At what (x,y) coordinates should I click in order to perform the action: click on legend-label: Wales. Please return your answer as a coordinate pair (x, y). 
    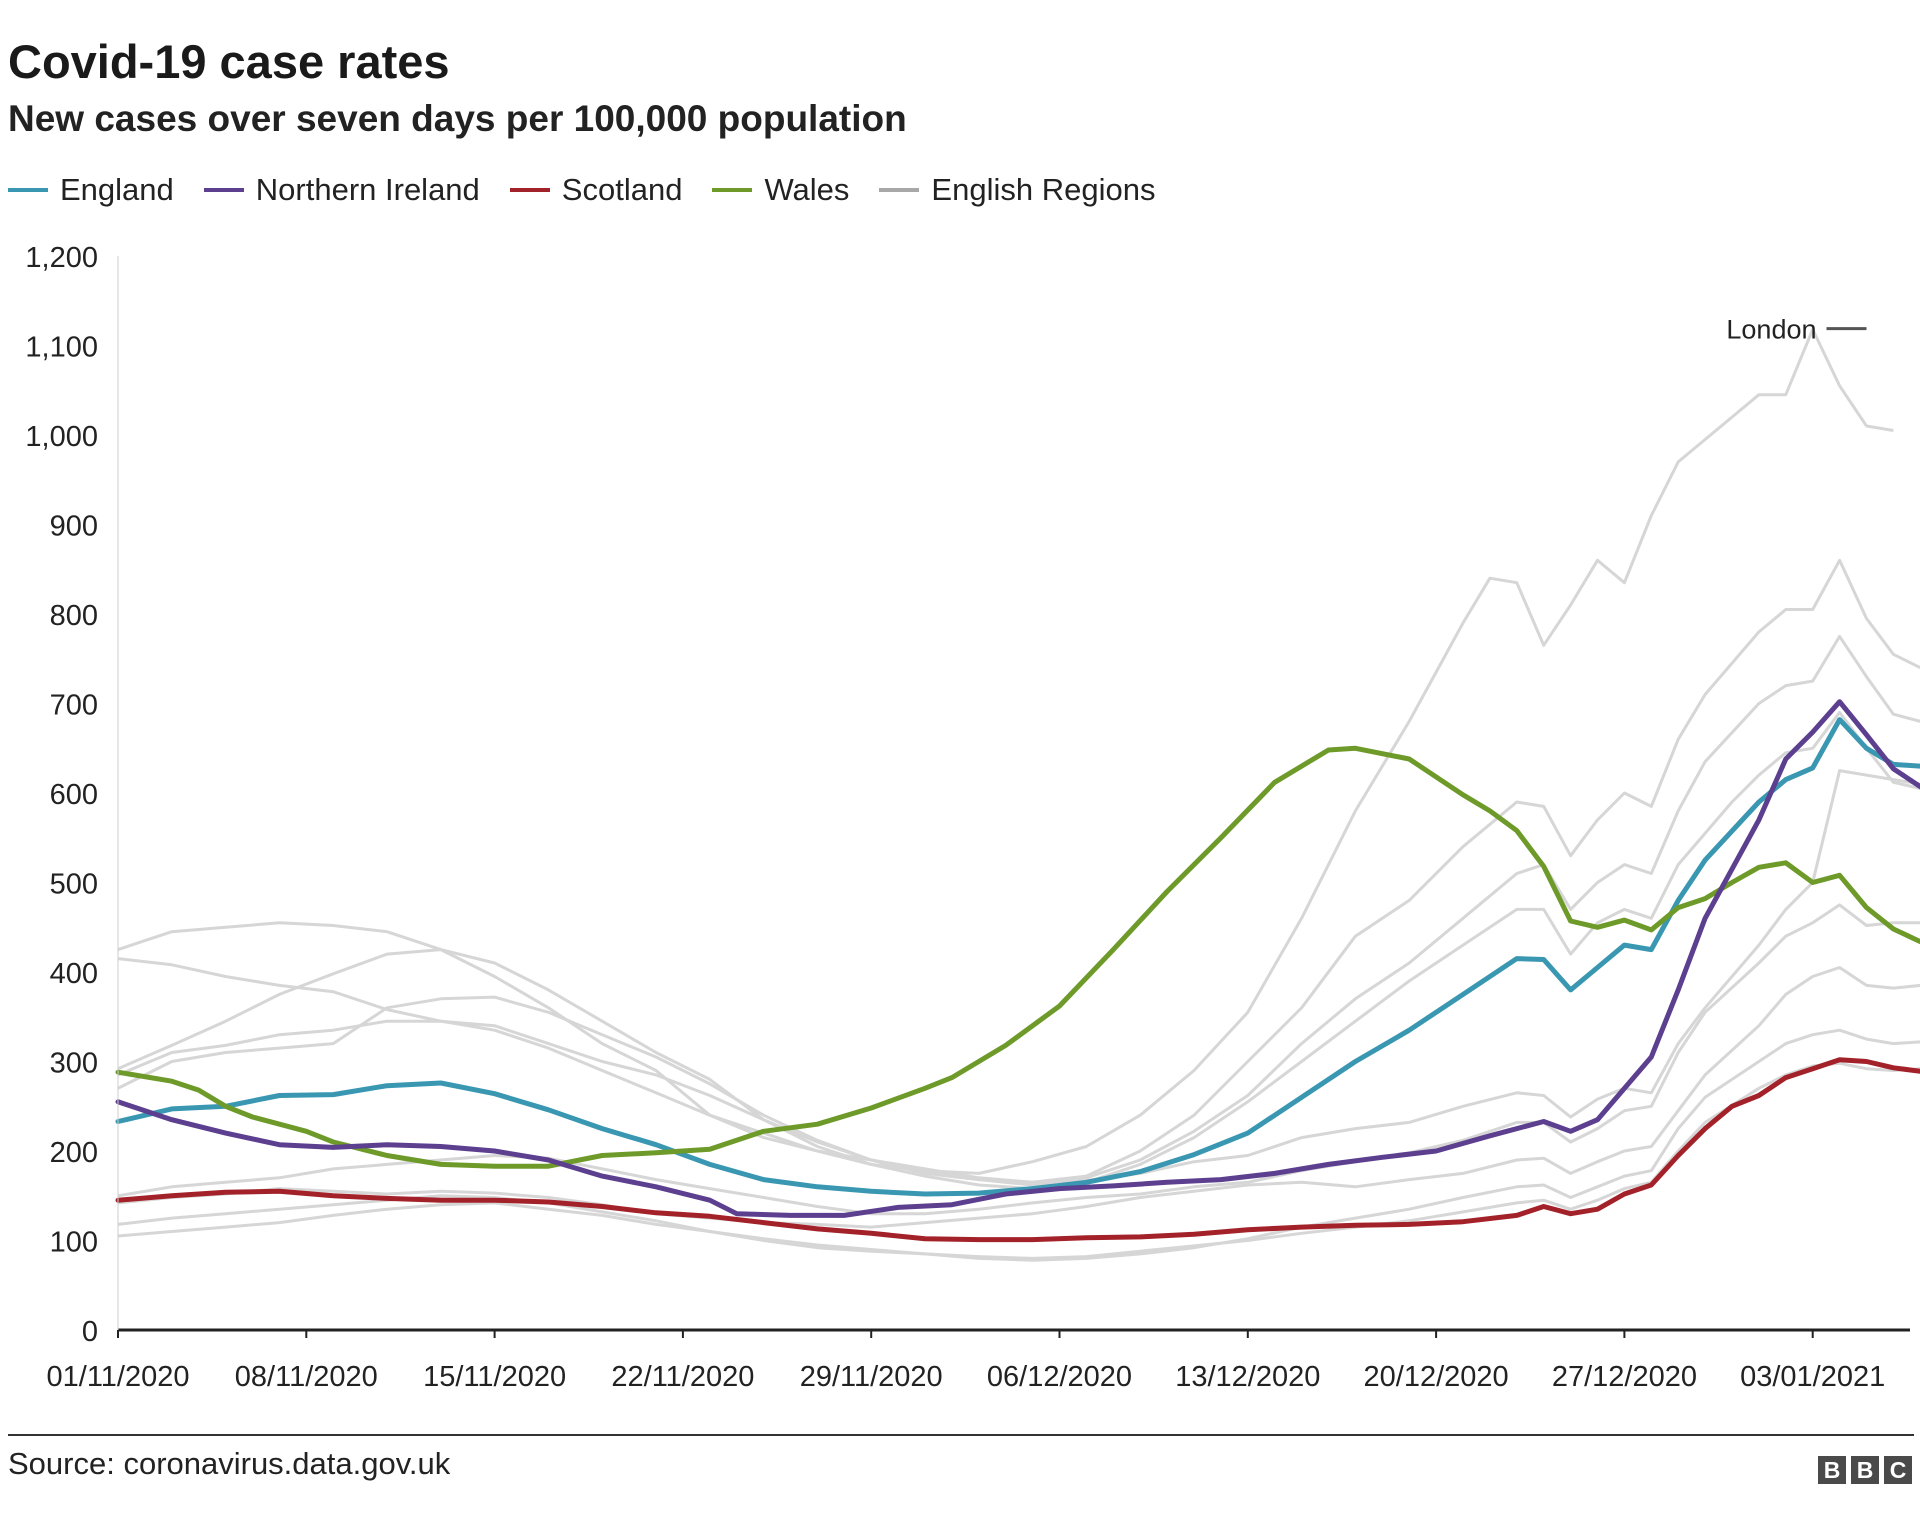
    Looking at the image, I should click on (807, 189).